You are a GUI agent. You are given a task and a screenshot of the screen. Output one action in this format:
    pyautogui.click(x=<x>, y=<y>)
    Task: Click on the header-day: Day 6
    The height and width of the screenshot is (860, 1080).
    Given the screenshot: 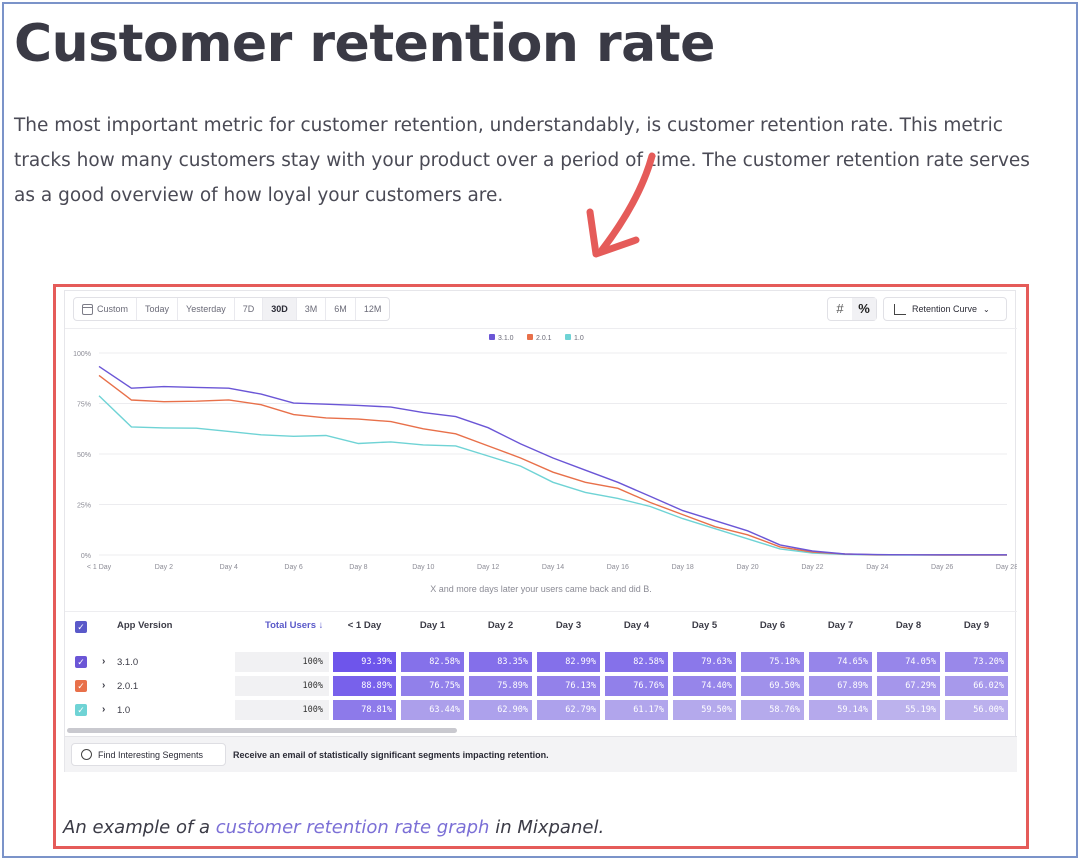 What is the action you would take?
    pyautogui.click(x=772, y=625)
    